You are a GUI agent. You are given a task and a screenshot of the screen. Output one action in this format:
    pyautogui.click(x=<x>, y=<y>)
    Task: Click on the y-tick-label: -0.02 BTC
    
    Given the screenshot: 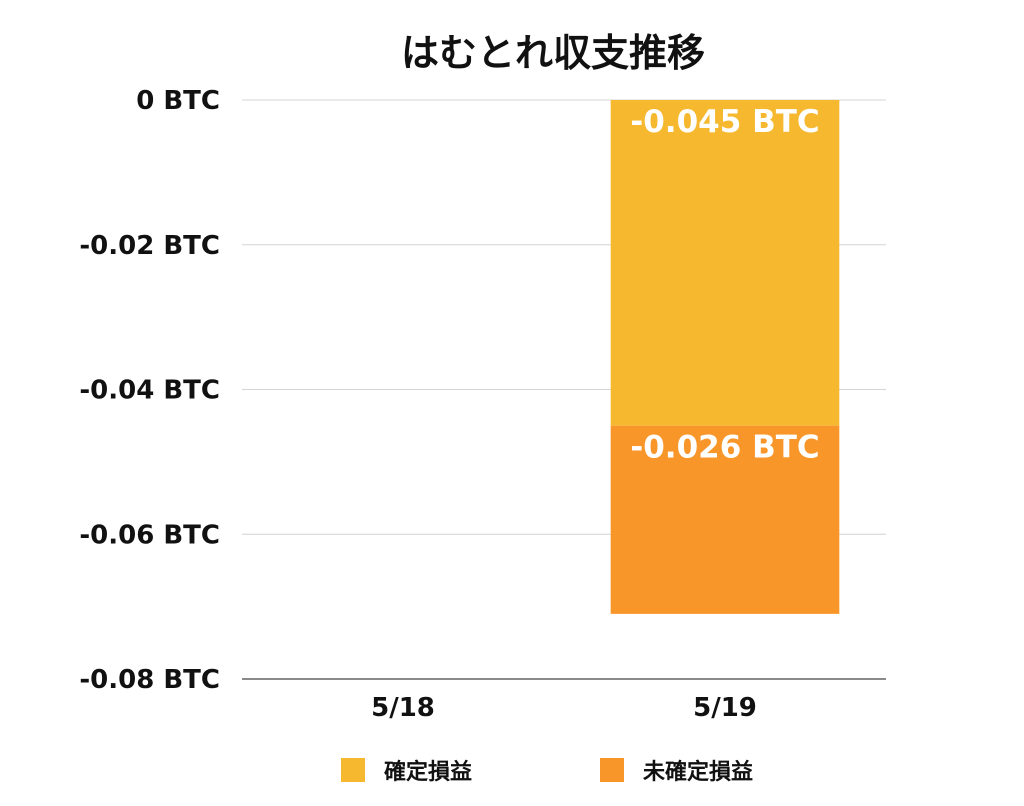 What is the action you would take?
    pyautogui.click(x=149, y=246)
    